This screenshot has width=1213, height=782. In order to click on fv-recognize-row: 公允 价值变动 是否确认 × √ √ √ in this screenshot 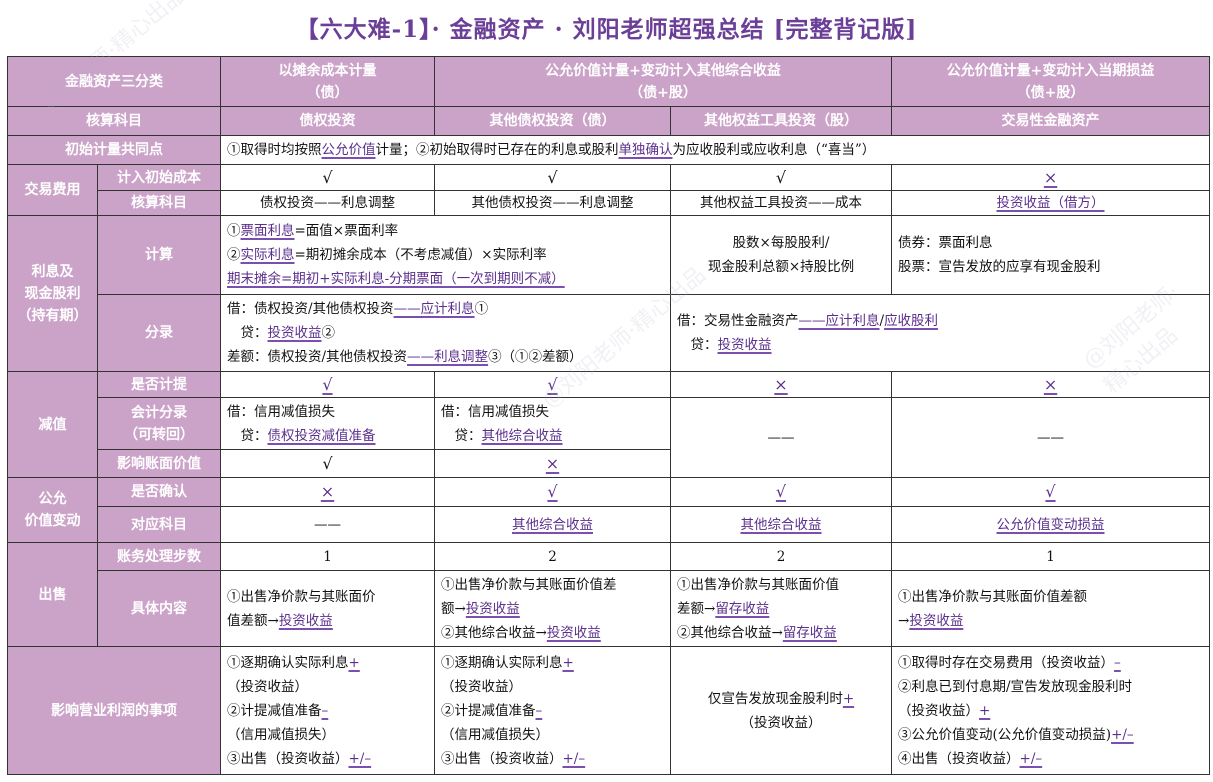, I will do `click(609, 510)`.